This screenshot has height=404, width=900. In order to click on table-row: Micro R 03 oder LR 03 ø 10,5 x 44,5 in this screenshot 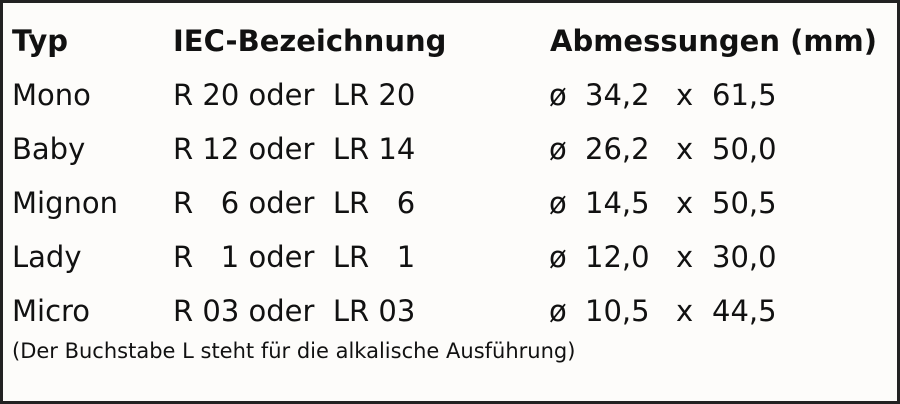, I will do `click(450, 311)`.